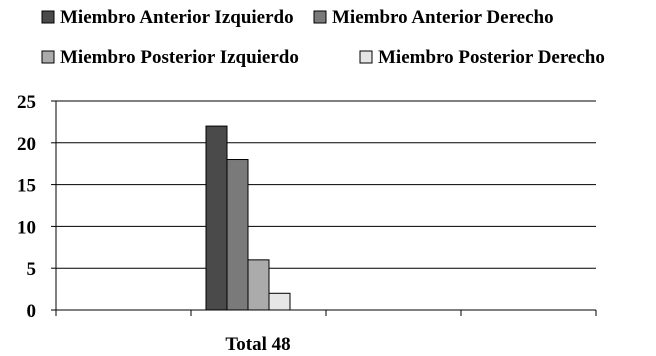 This screenshot has height=356, width=656. What do you see at coordinates (32, 269) in the screenshot?
I see `y-tick-label: 5` at bounding box center [32, 269].